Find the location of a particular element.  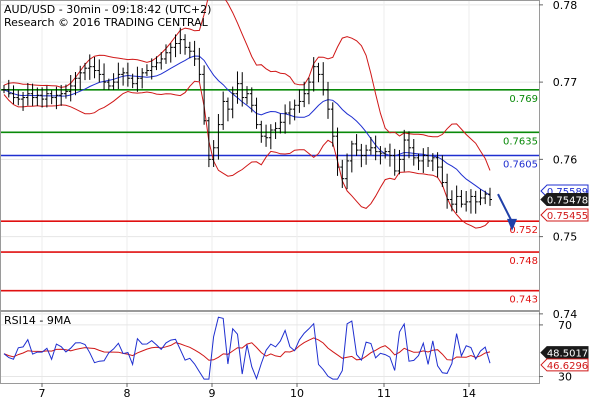

price-tag-label: 0.75455 is located at coordinates (567, 216).